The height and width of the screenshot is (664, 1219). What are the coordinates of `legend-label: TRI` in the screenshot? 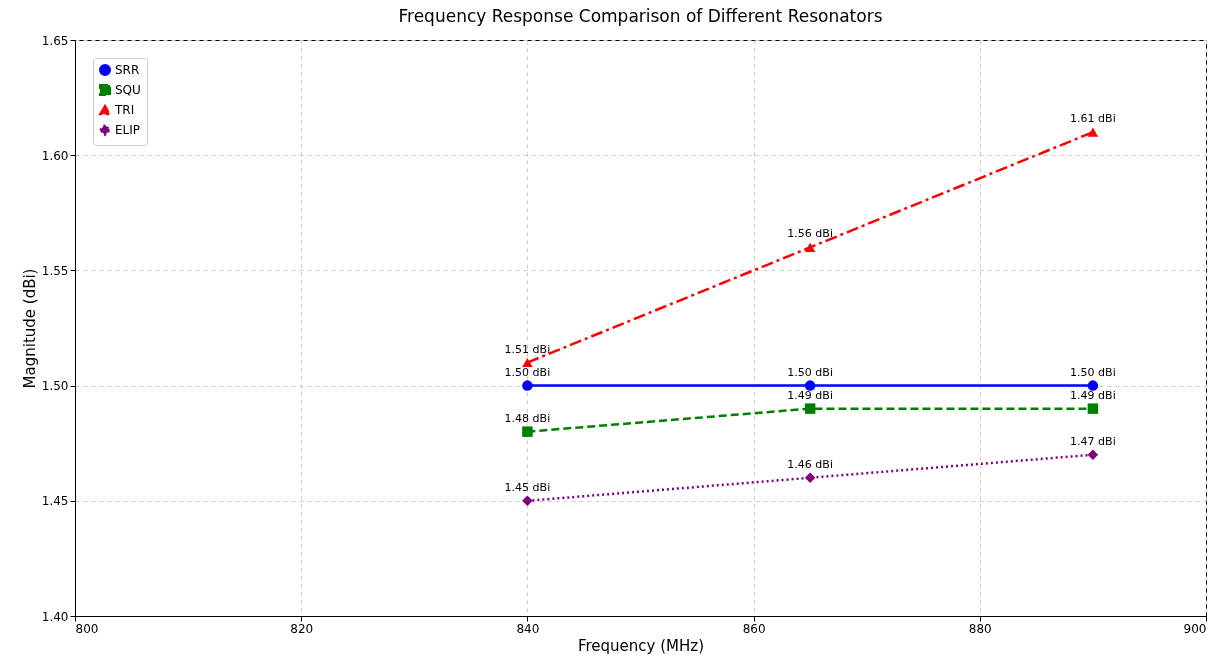 It's located at (124, 110).